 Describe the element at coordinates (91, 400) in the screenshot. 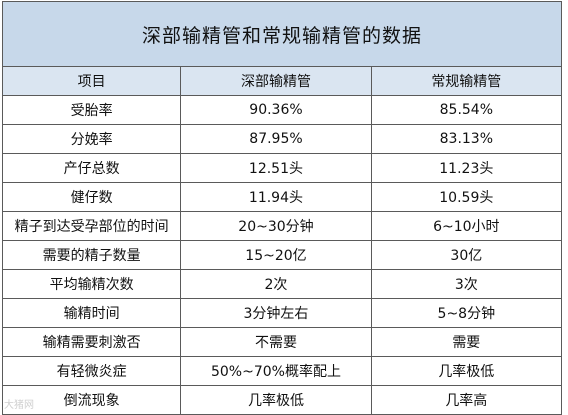

I see `row-item-label: 倒流现象` at that location.